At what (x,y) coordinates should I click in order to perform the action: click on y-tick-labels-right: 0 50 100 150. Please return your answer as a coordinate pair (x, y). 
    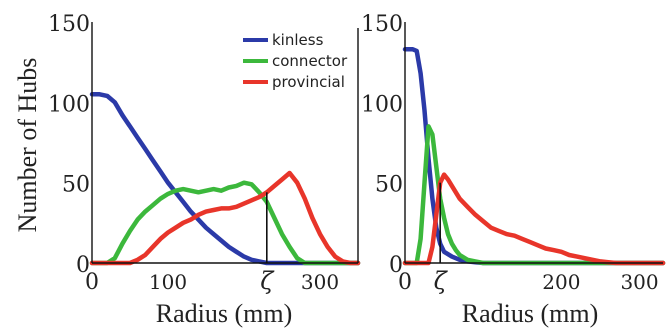
    Looking at the image, I should click on (382, 145).